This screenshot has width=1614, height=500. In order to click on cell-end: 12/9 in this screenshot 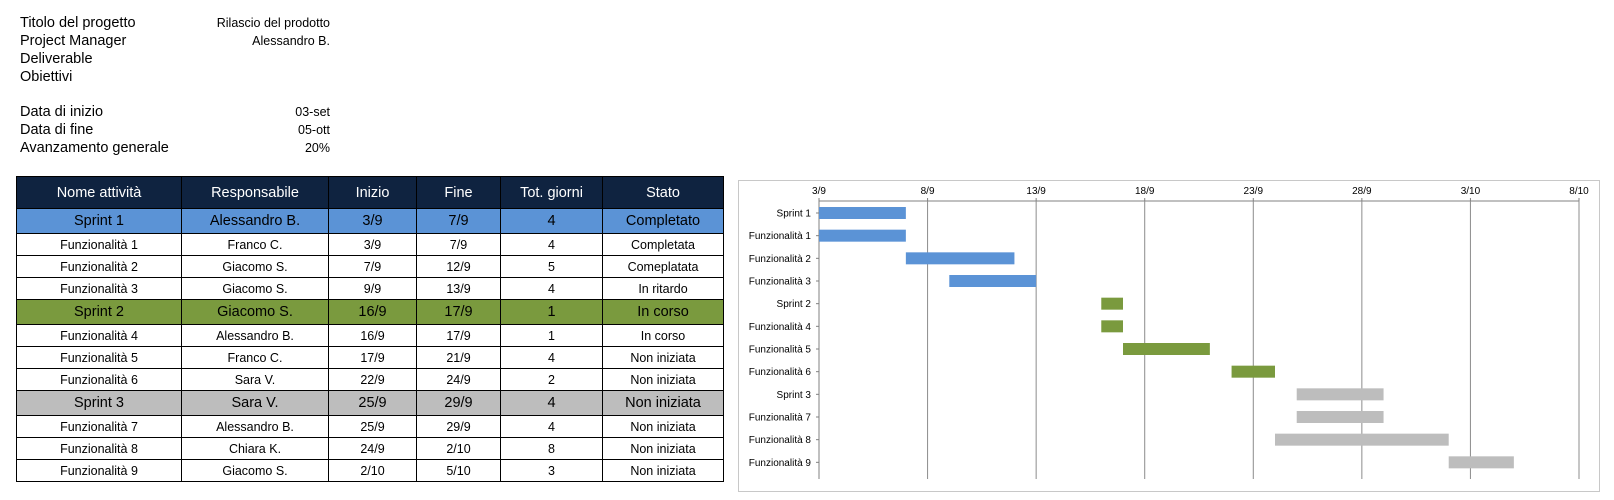, I will do `click(458, 266)`.